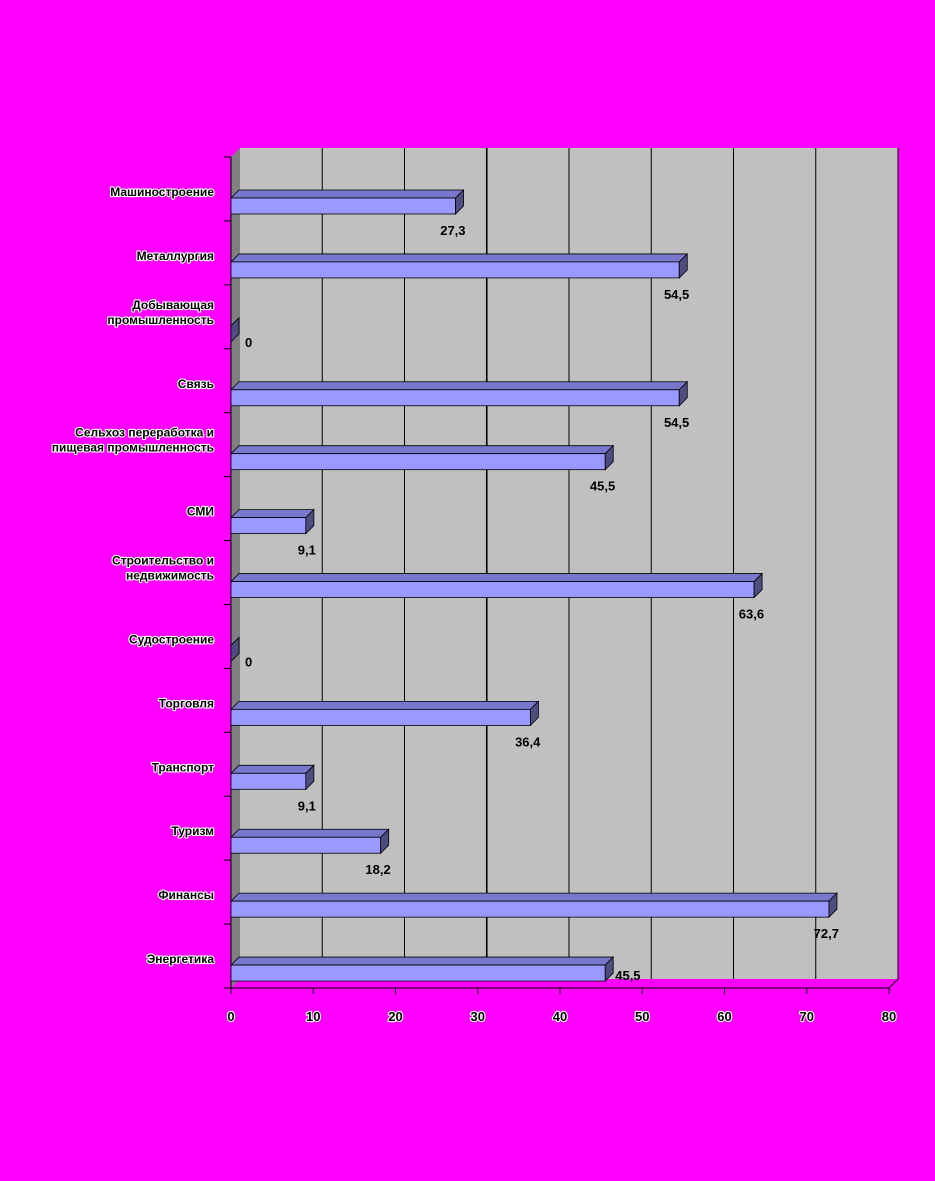 This screenshot has width=935, height=1181. What do you see at coordinates (724, 1016) in the screenshot?
I see `x-tick-label: 60` at bounding box center [724, 1016].